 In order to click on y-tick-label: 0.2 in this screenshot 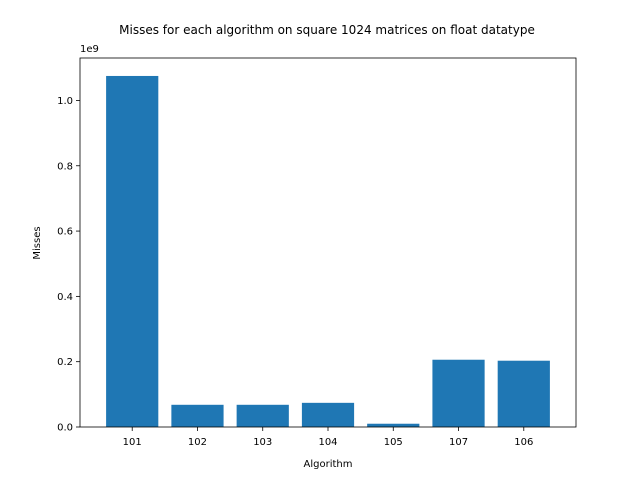, I will do `click(65, 362)`.